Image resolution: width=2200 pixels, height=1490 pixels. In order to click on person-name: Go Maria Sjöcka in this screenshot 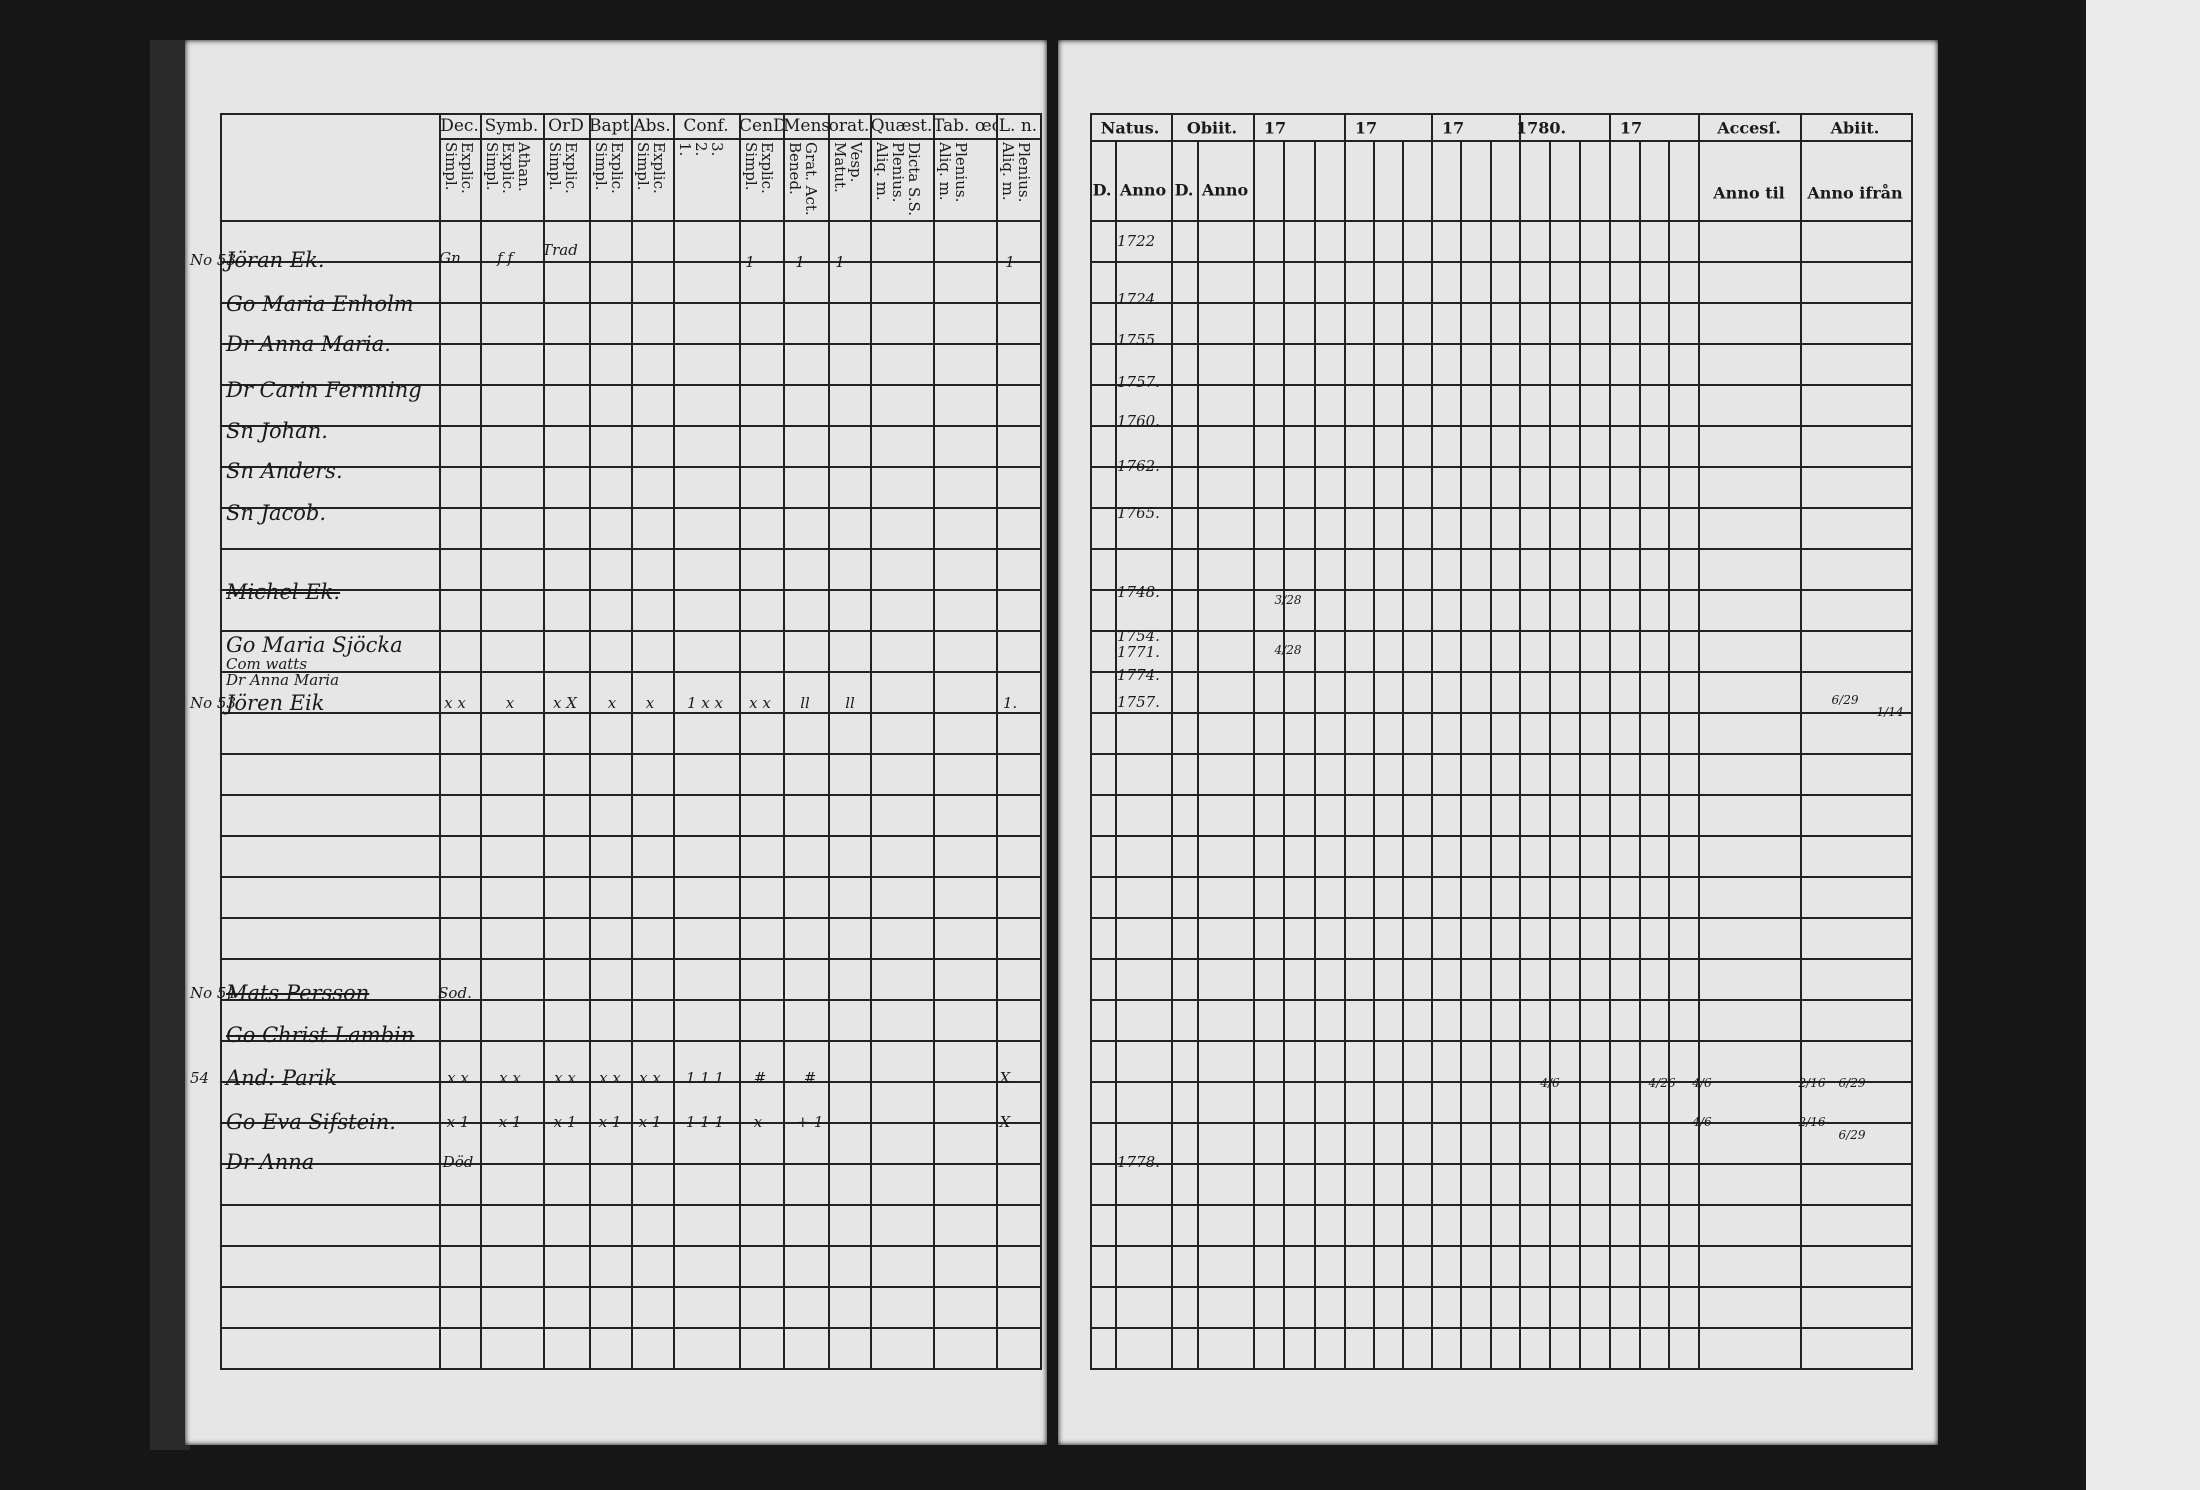, I will do `click(314, 645)`.